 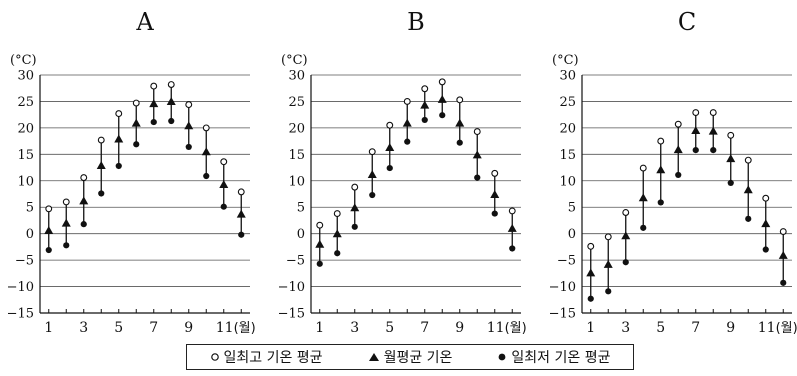 I want to click on chart-a-ytick-label: 10, so click(x=25, y=181).